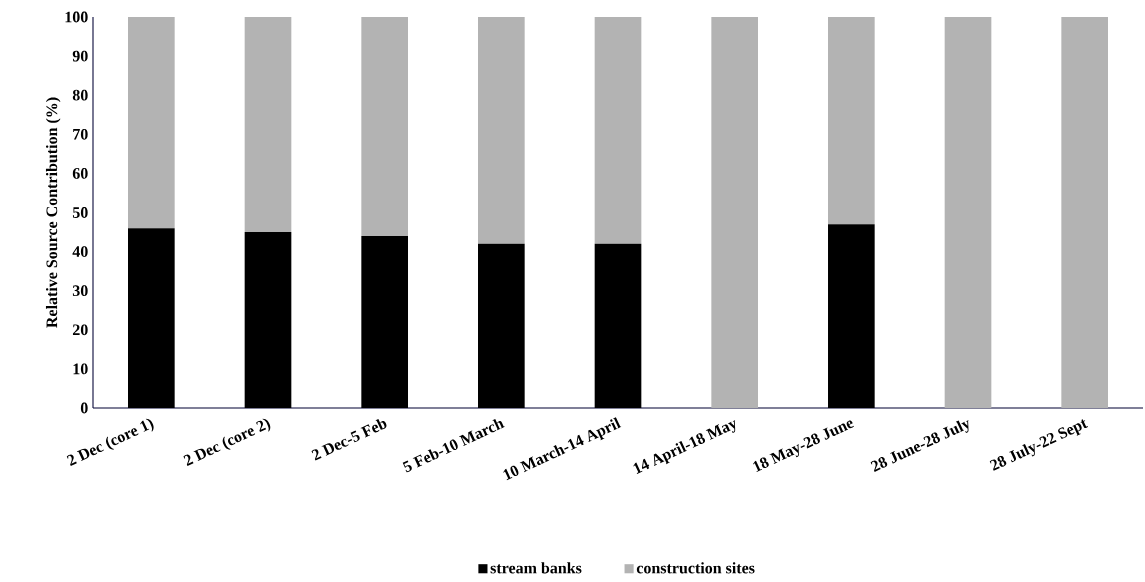 The image size is (1145, 582). I want to click on x-tick-label: 2 Dec (core 1), so click(110, 442).